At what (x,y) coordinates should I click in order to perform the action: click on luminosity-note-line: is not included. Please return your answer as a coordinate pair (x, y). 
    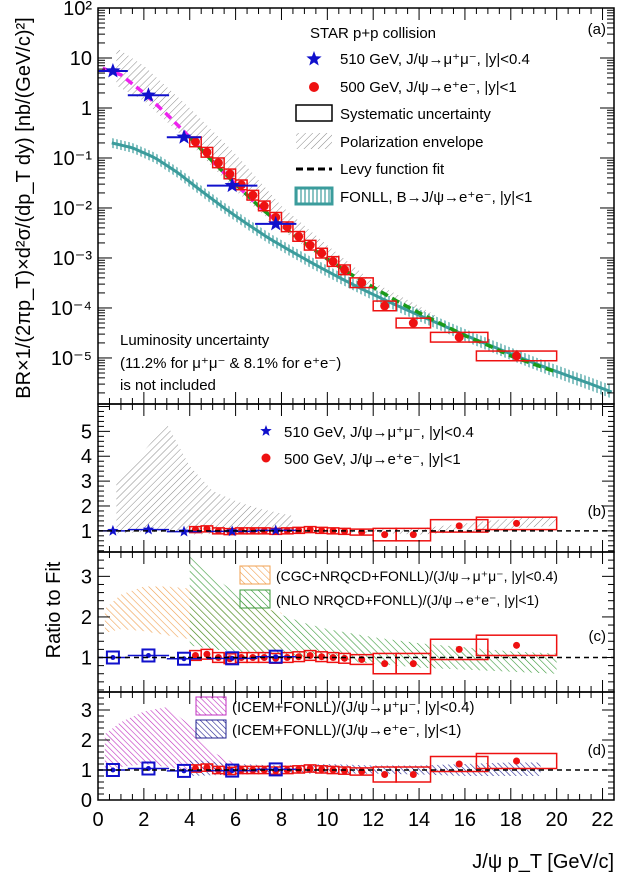
    Looking at the image, I should click on (168, 385).